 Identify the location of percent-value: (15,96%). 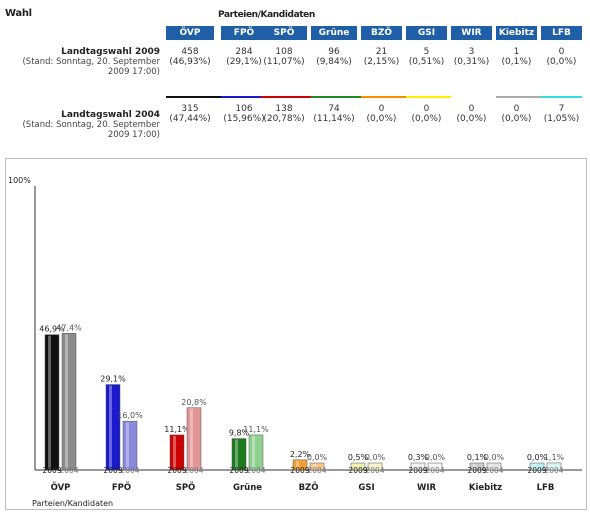
(244, 119).